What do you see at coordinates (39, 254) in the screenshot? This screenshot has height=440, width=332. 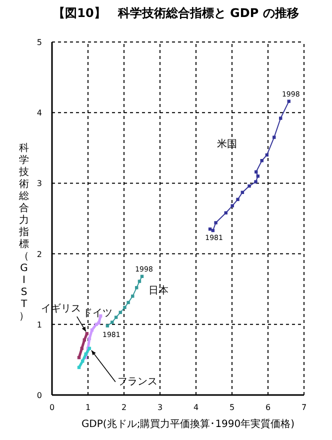 I see `y-tick-label: 2` at bounding box center [39, 254].